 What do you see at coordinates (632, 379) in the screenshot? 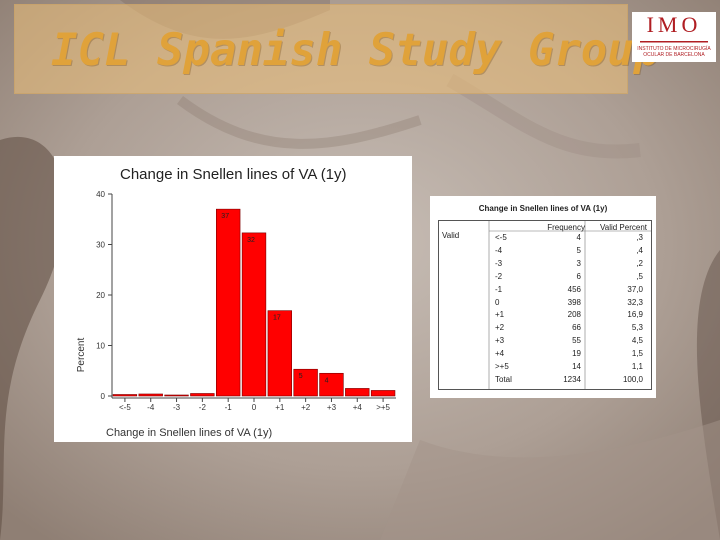
I see `table-row-valid-percent: 100,0` at bounding box center [632, 379].